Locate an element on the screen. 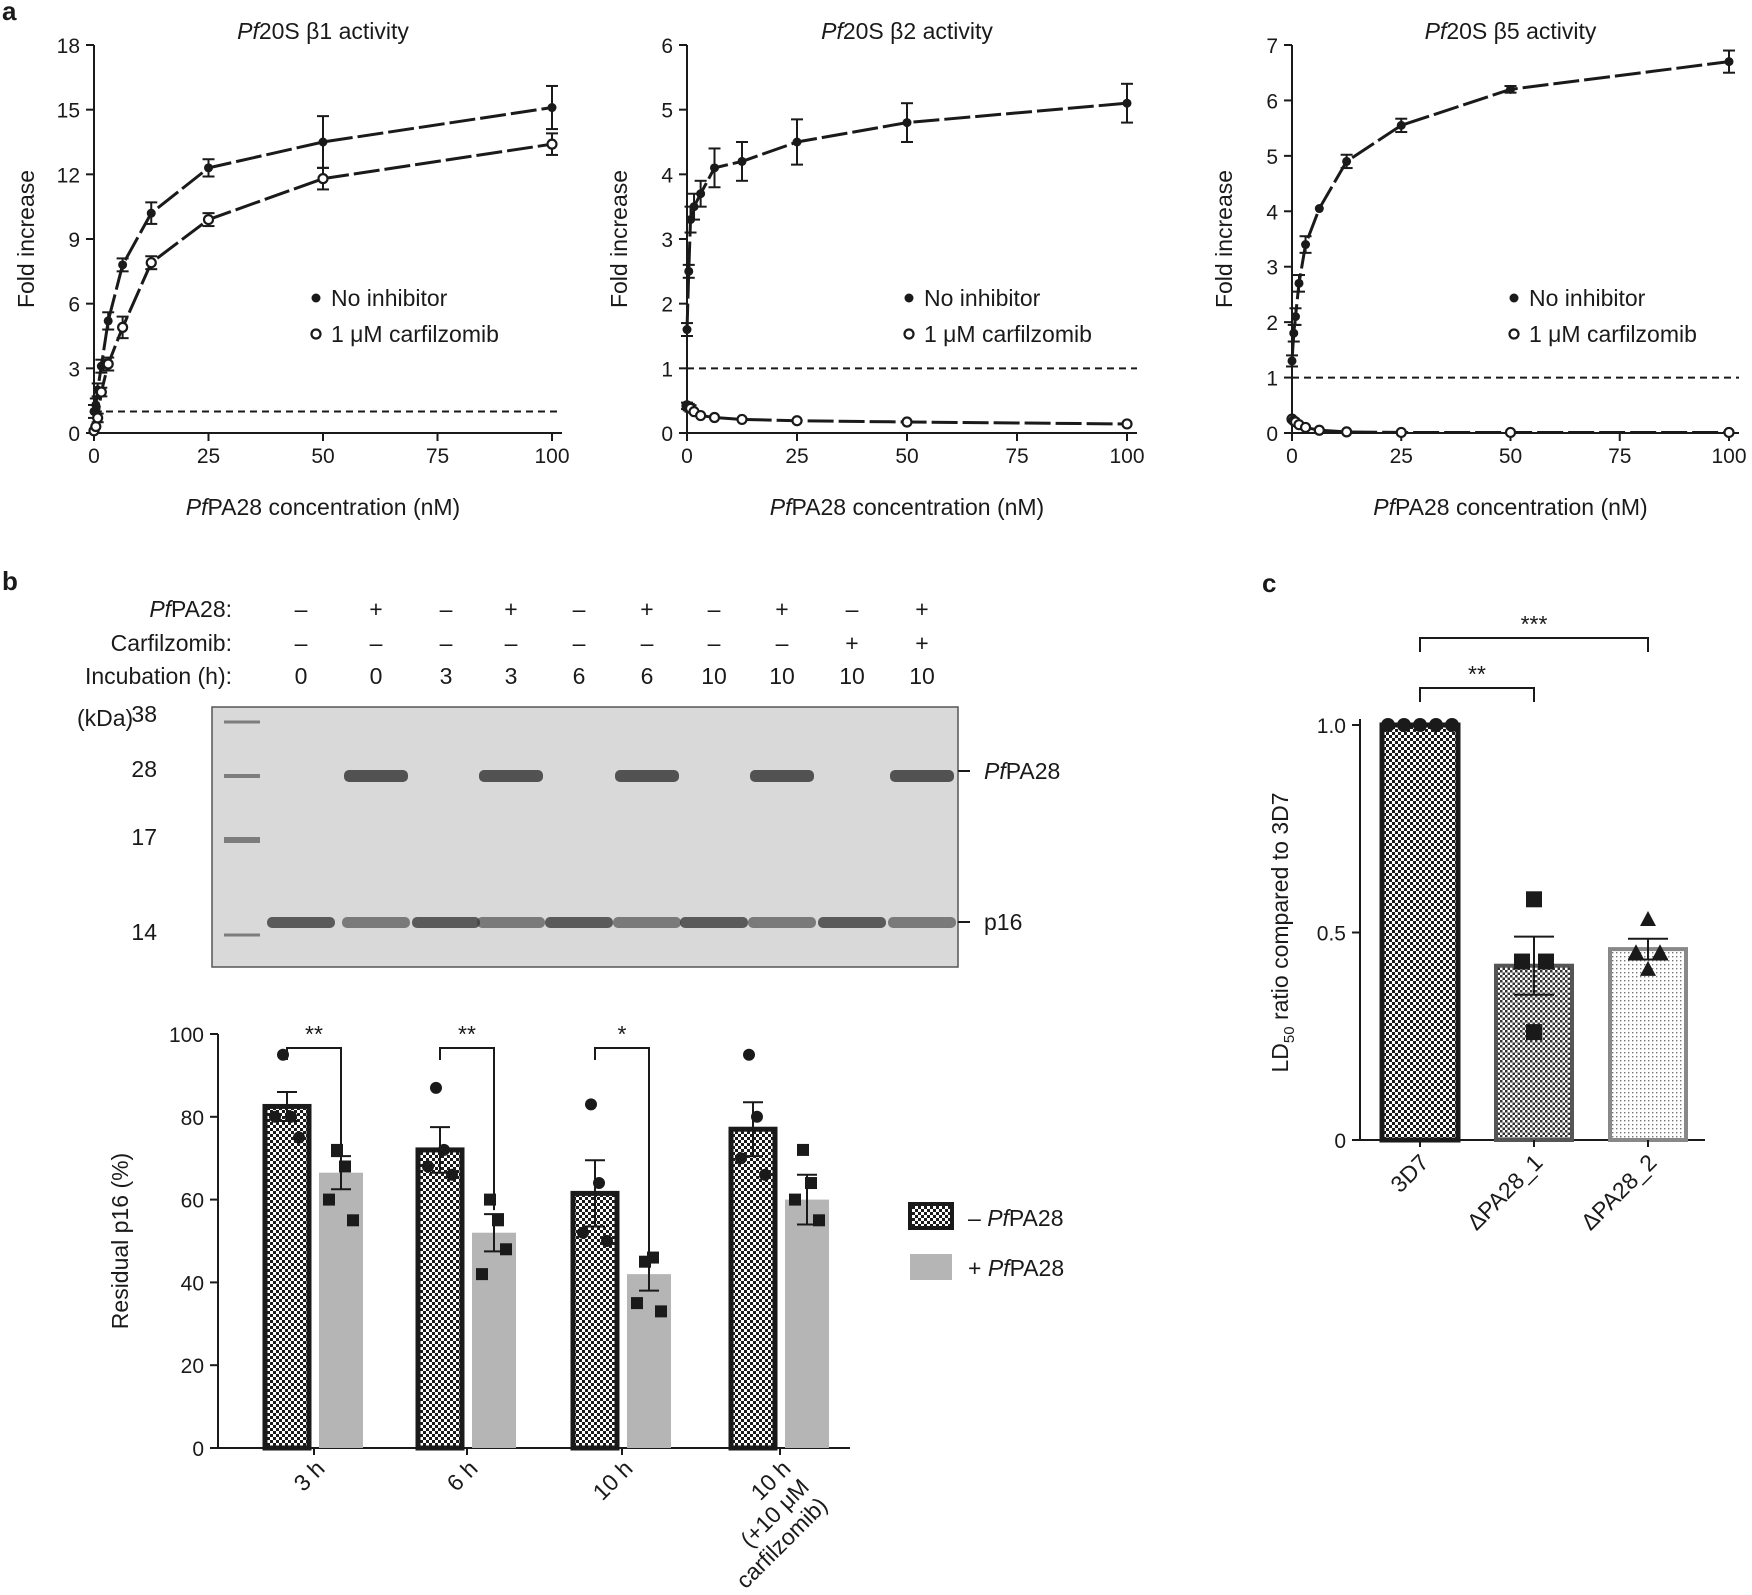 The image size is (1752, 1595). gel-row-label: Carfilzomib: is located at coordinates (171, 643).